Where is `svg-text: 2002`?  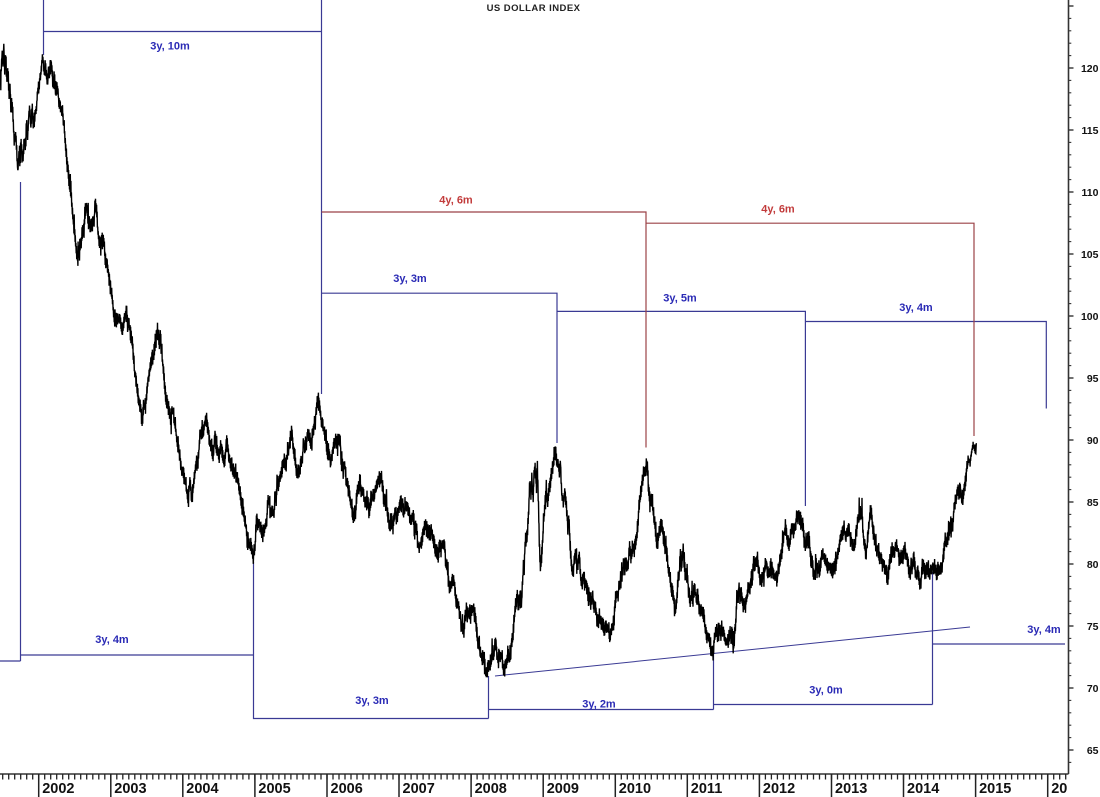 svg-text: 2002 is located at coordinates (58, 789).